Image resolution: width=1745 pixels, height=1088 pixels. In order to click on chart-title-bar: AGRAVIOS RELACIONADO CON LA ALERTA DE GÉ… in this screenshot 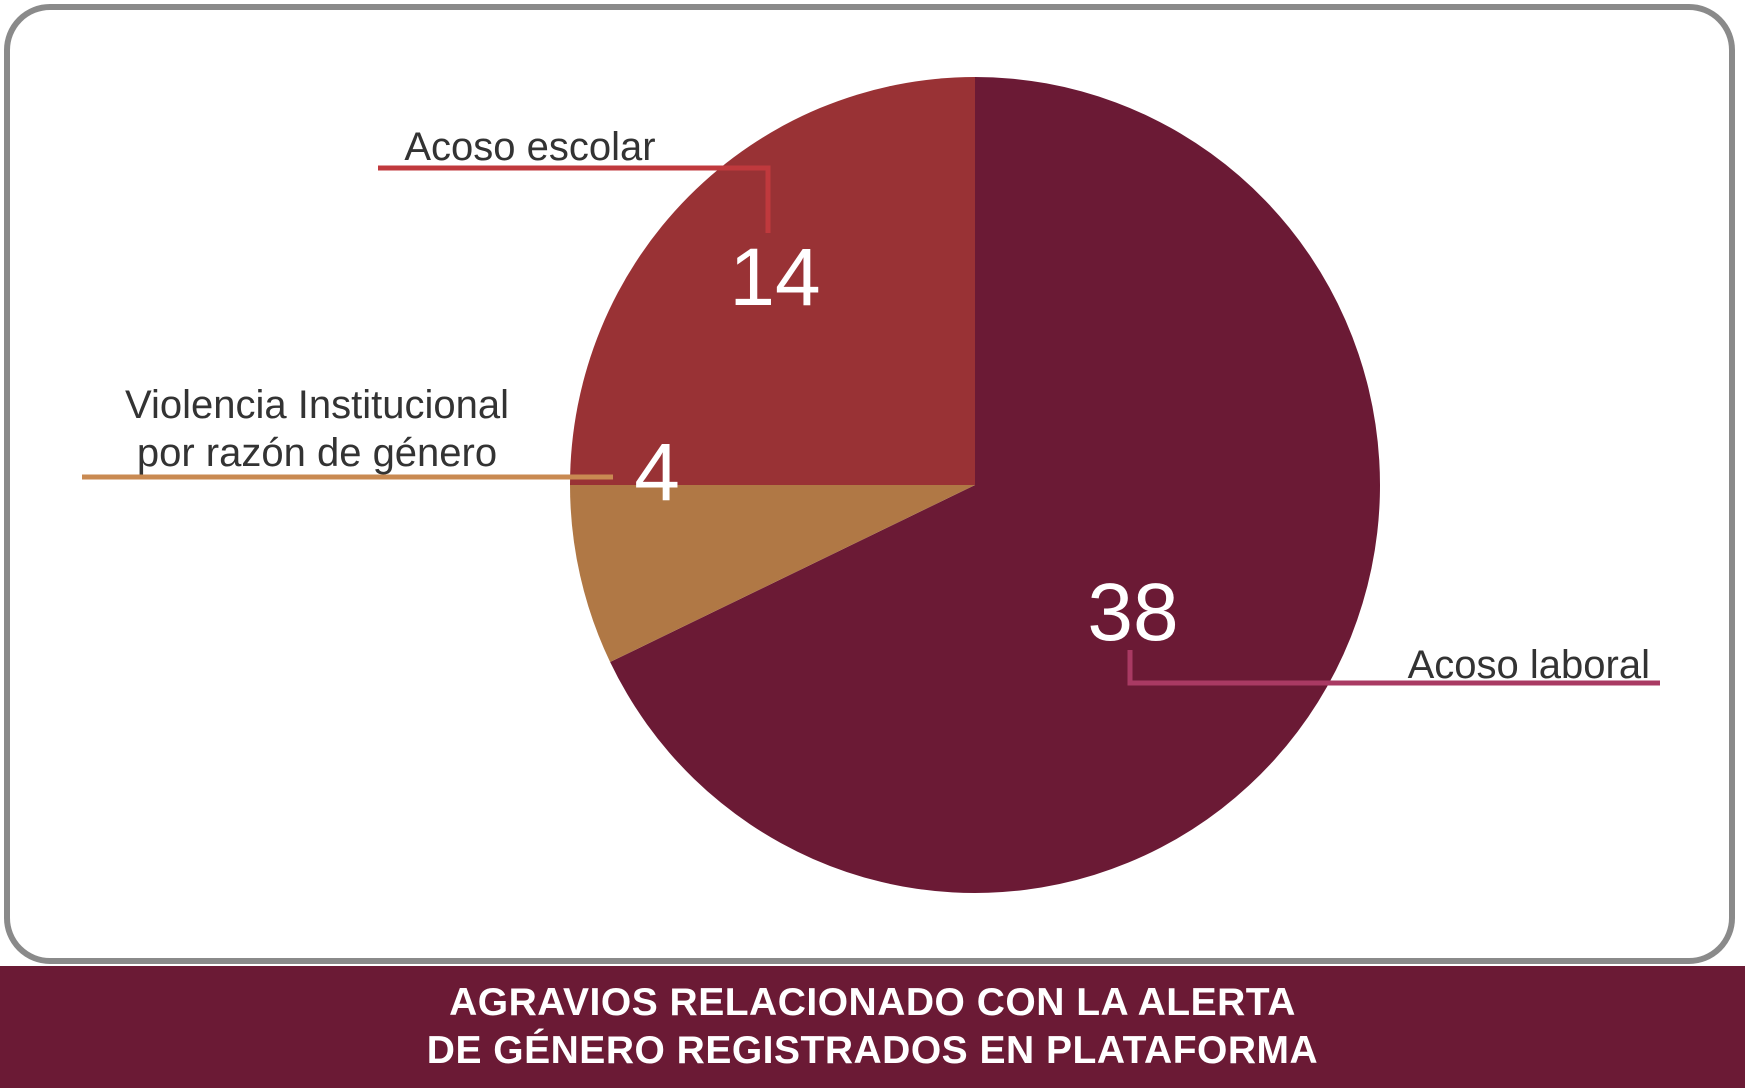, I will do `click(872, 1027)`.